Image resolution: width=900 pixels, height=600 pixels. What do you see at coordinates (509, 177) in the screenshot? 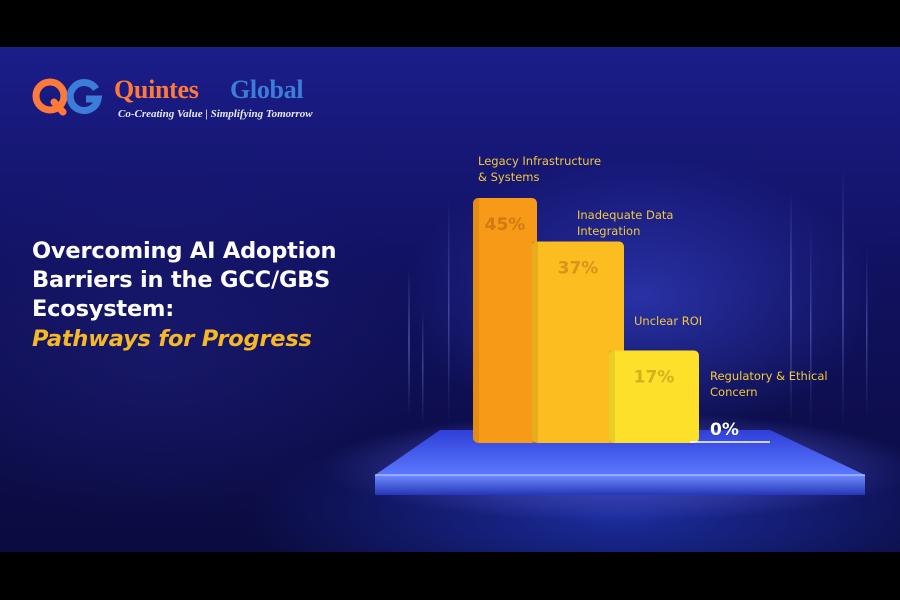
I see `category-label-1-line-2: & Systems` at bounding box center [509, 177].